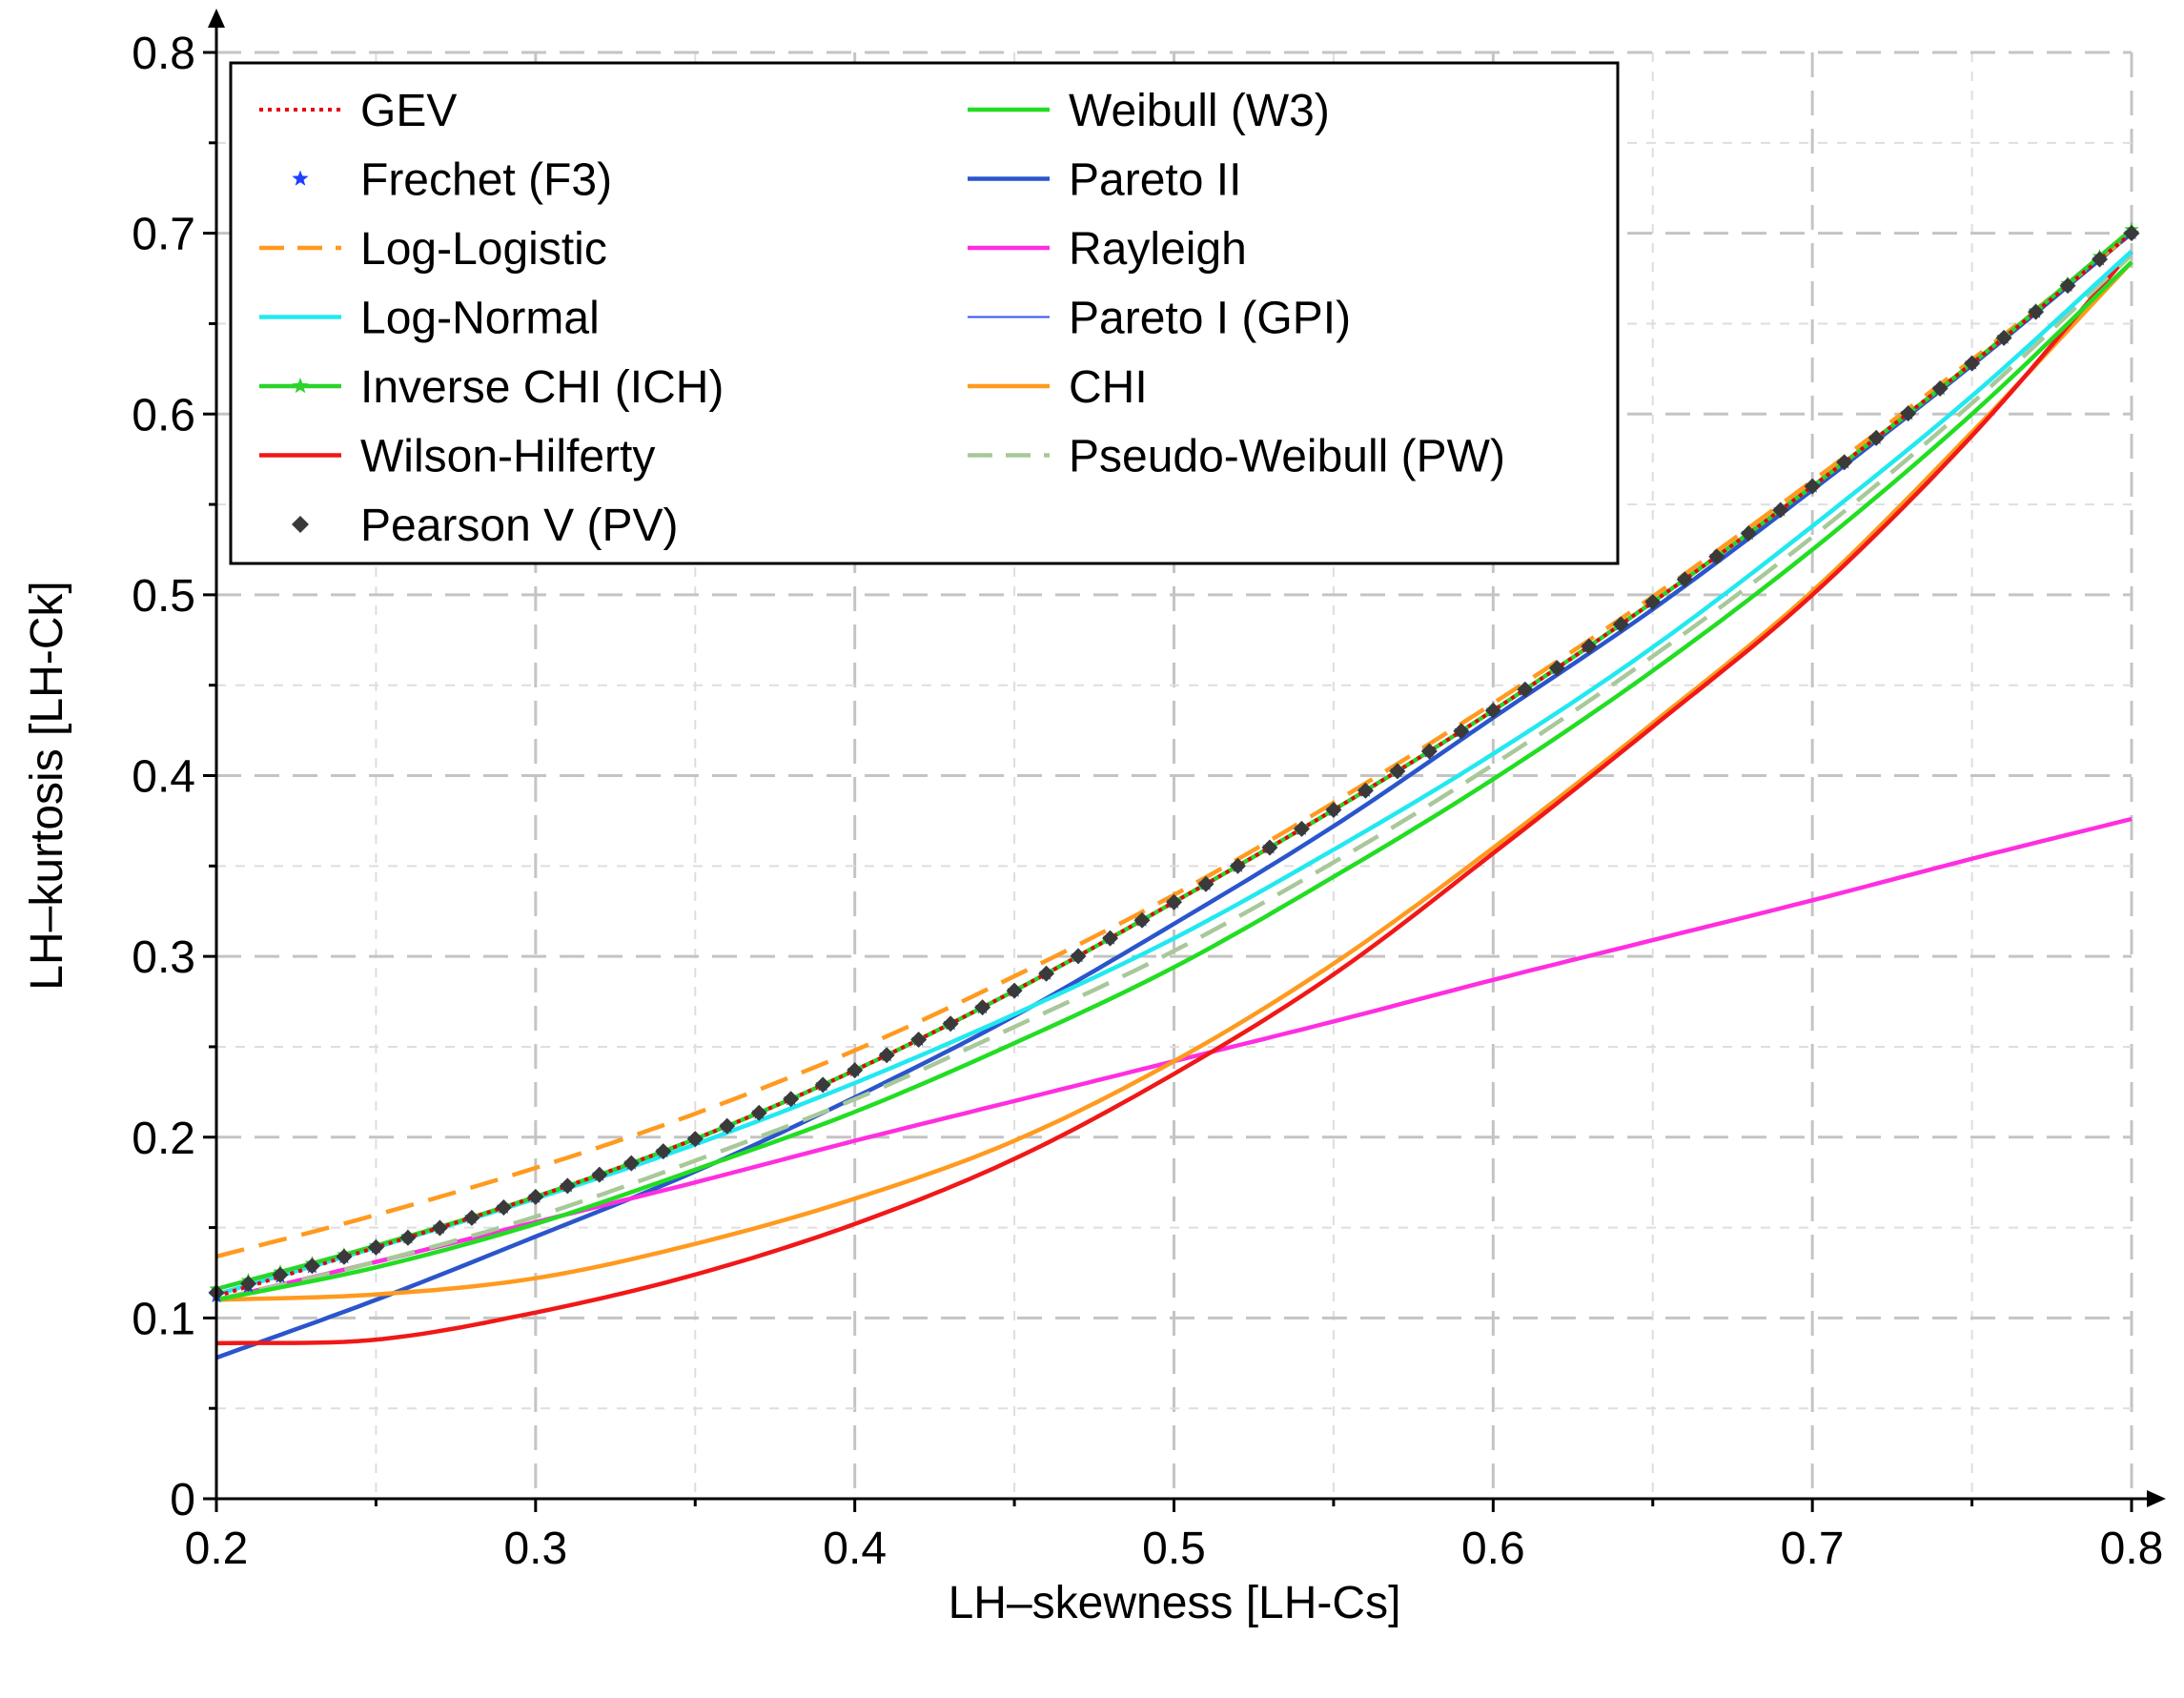  Describe the element at coordinates (164, 1139) in the screenshot. I see `y-tick-label: 0.2` at that location.